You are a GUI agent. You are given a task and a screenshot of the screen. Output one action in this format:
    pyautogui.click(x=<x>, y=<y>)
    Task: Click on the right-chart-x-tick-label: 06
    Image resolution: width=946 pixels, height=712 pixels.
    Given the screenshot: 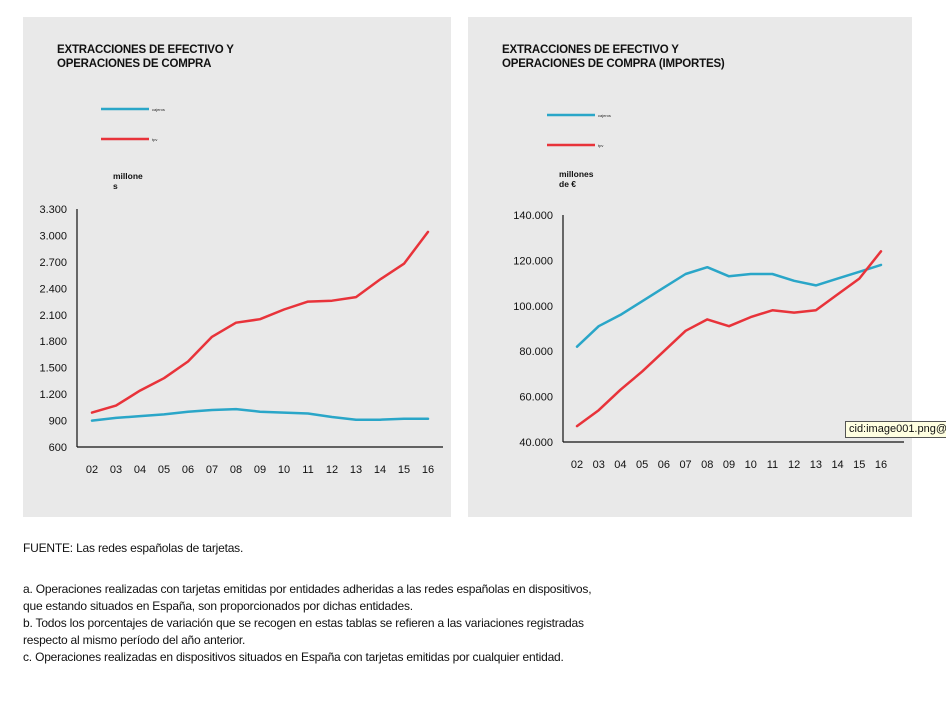 What is the action you would take?
    pyautogui.click(x=664, y=465)
    